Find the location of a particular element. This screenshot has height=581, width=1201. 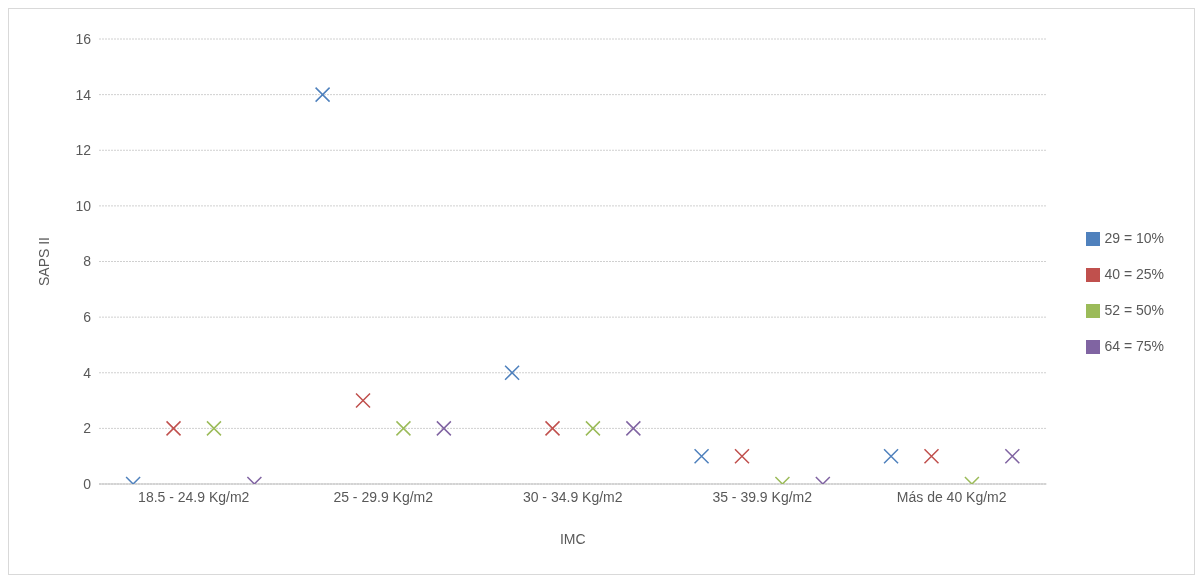

legend-label: 40 = 25% is located at coordinates (1134, 273).